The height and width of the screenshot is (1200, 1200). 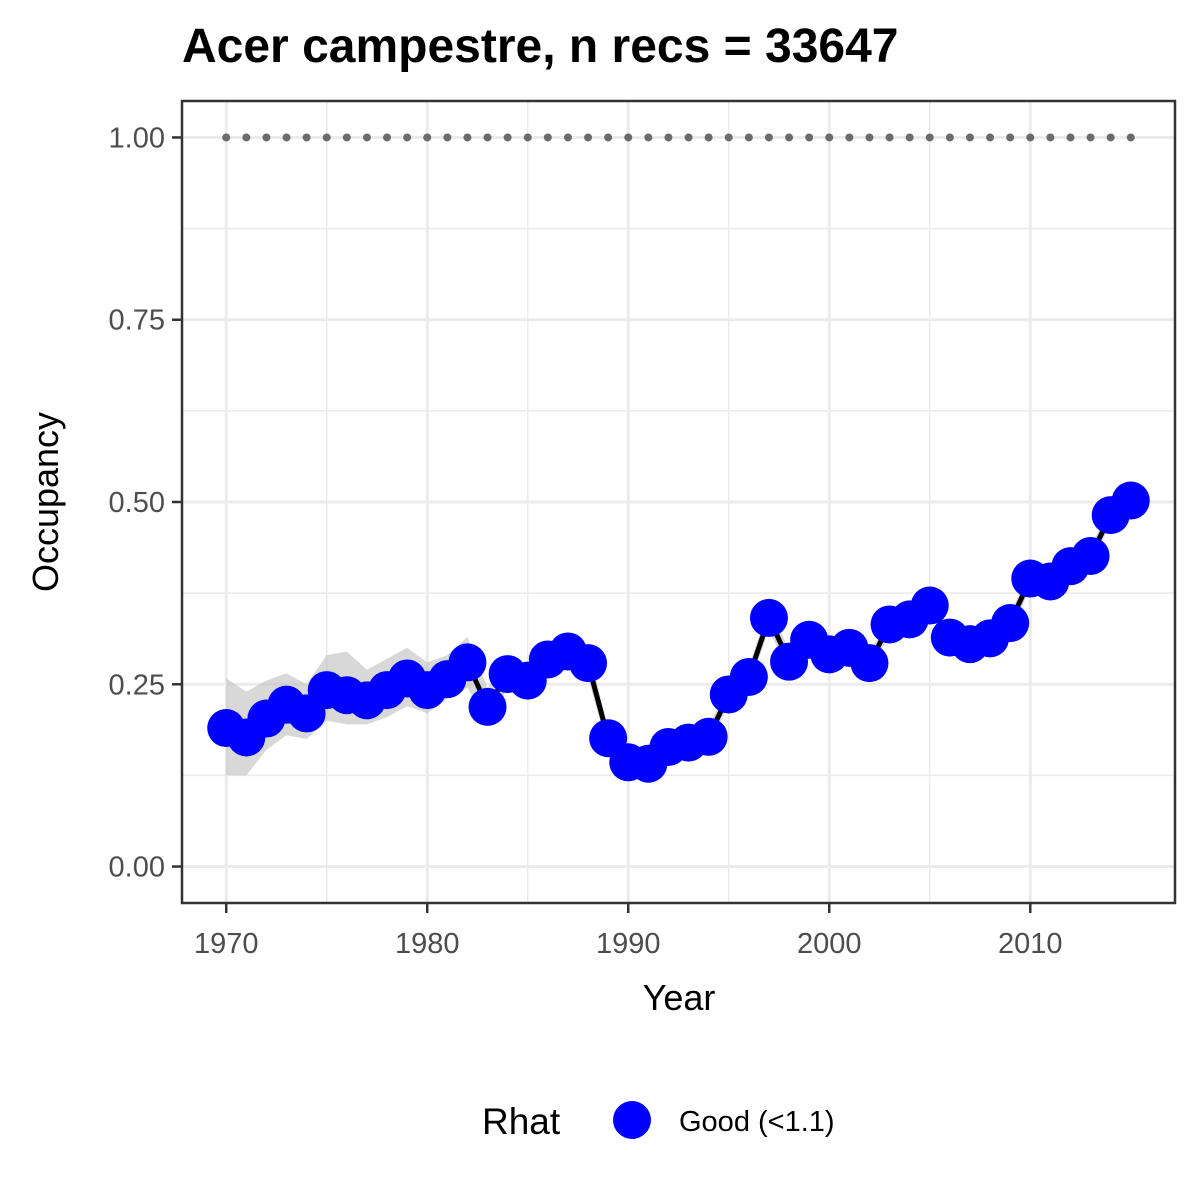 What do you see at coordinates (679, 997) in the screenshot?
I see `x-axis-title: Year` at bounding box center [679, 997].